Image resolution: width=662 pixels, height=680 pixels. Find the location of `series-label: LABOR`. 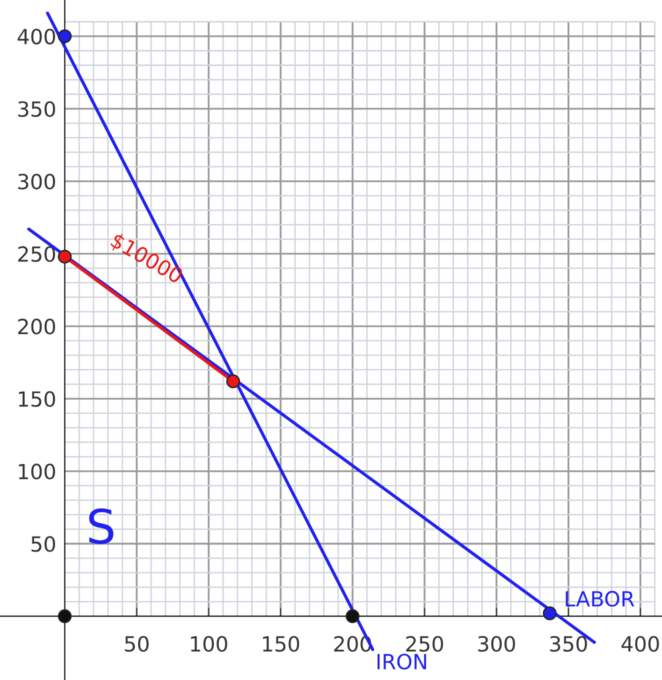

series-label: LABOR is located at coordinates (600, 598).